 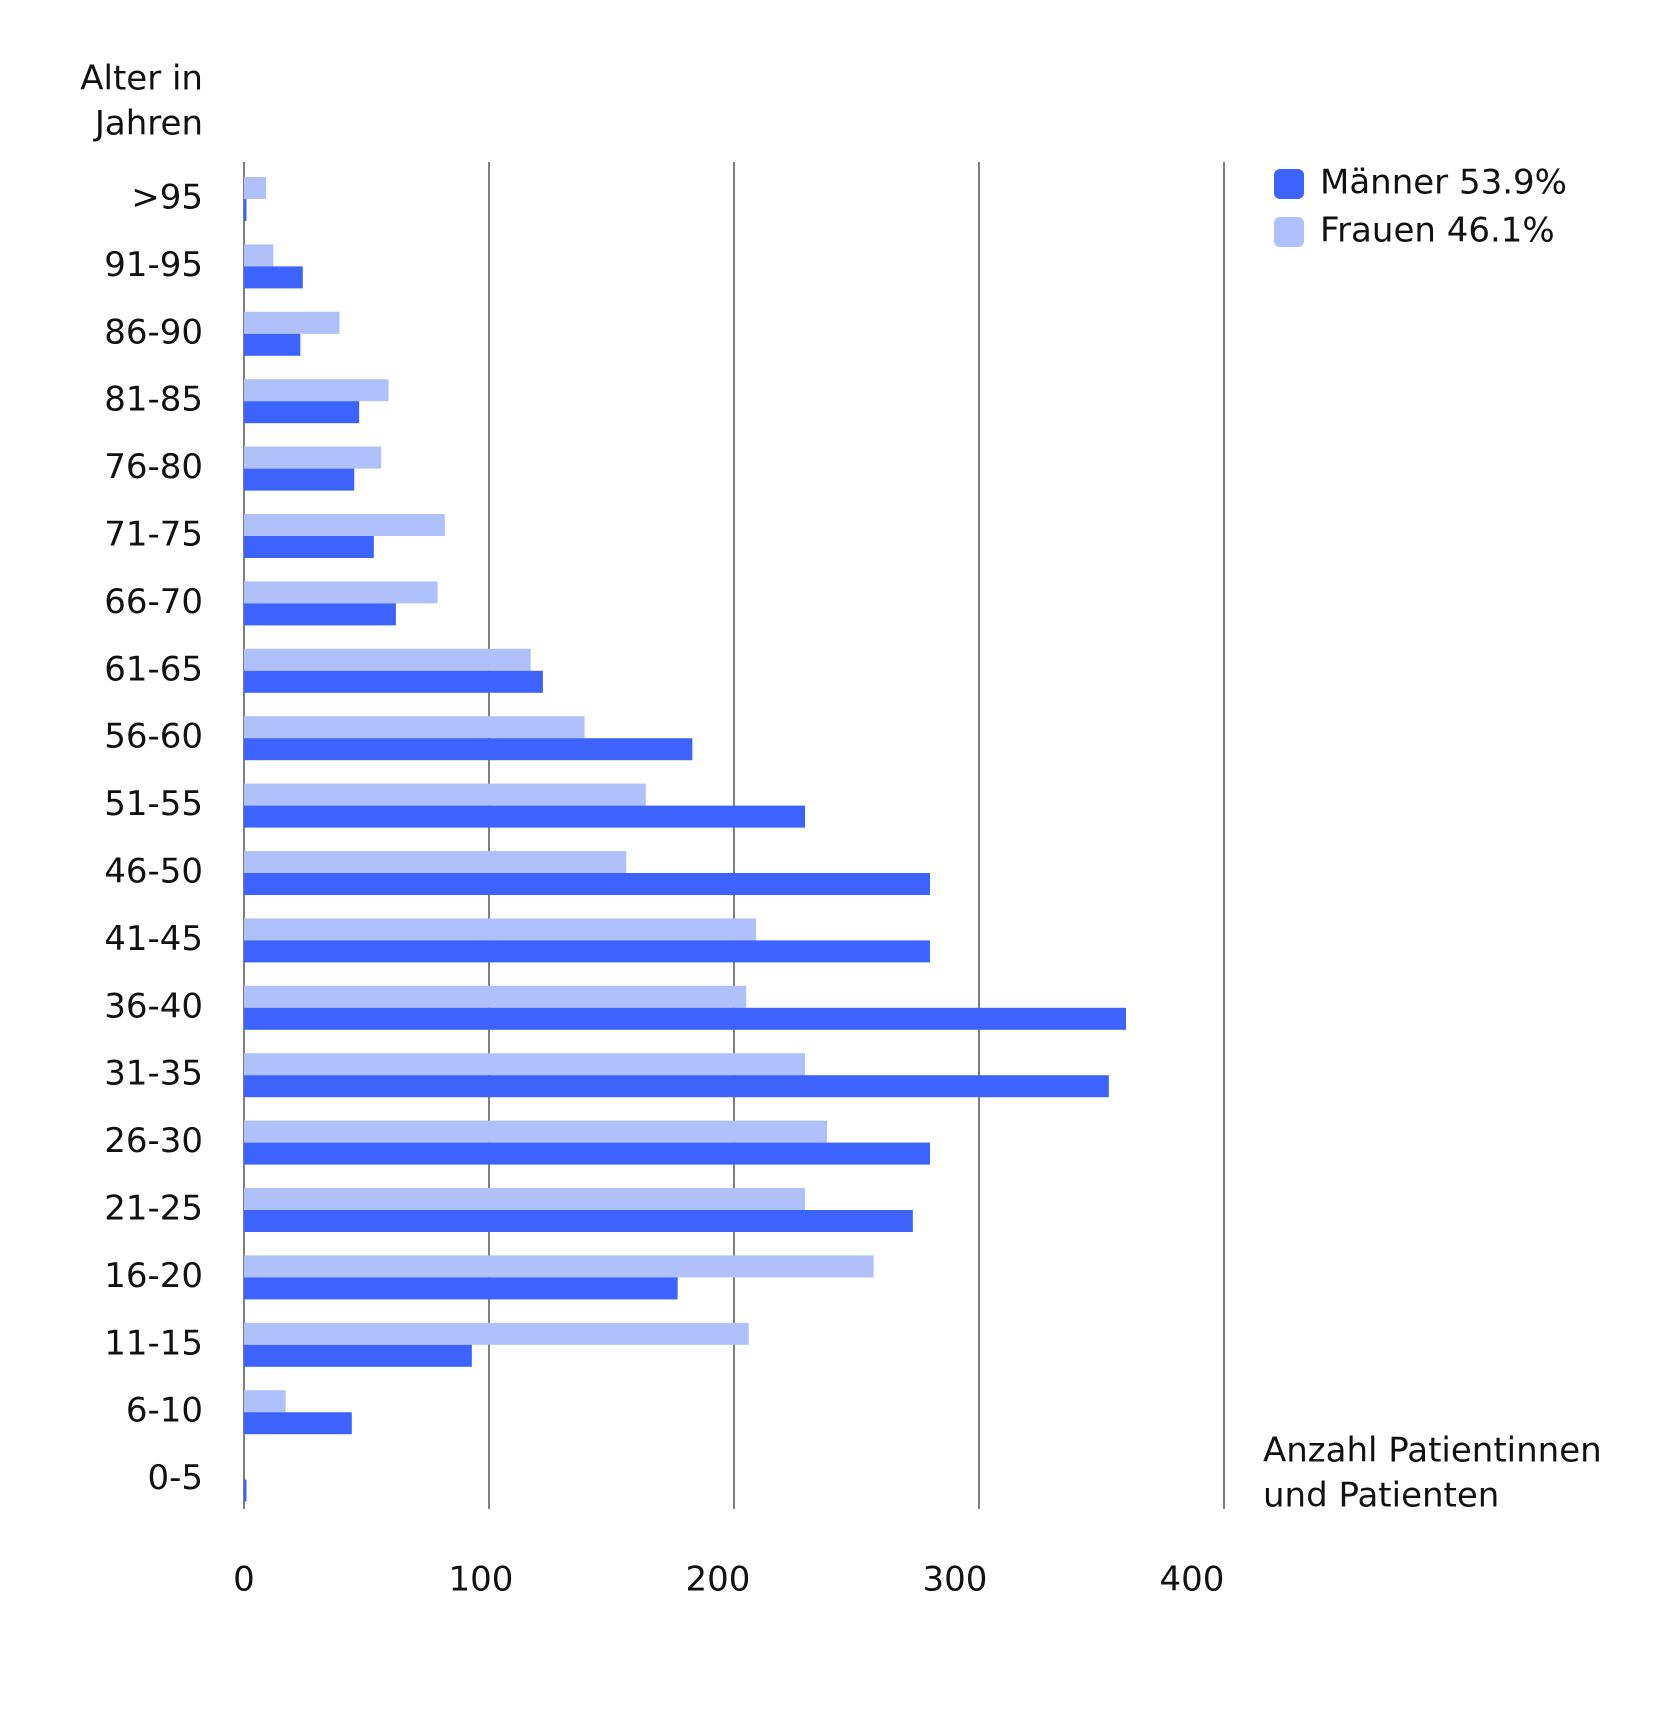 What do you see at coordinates (718, 1580) in the screenshot?
I see `x-tick-label: 200` at bounding box center [718, 1580].